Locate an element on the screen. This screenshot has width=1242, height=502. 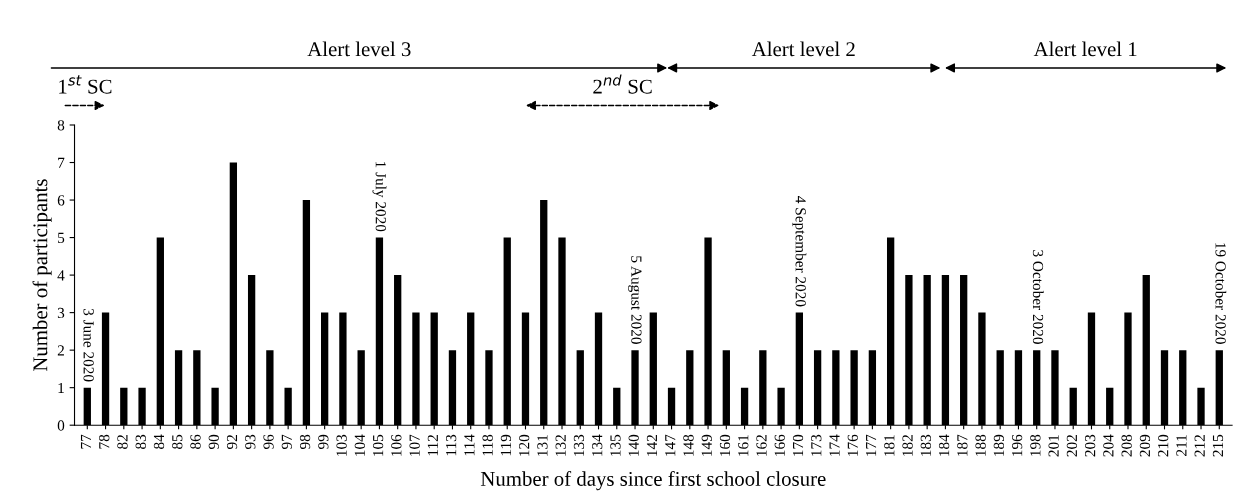
x-tick-label: 90 is located at coordinates (213, 442).